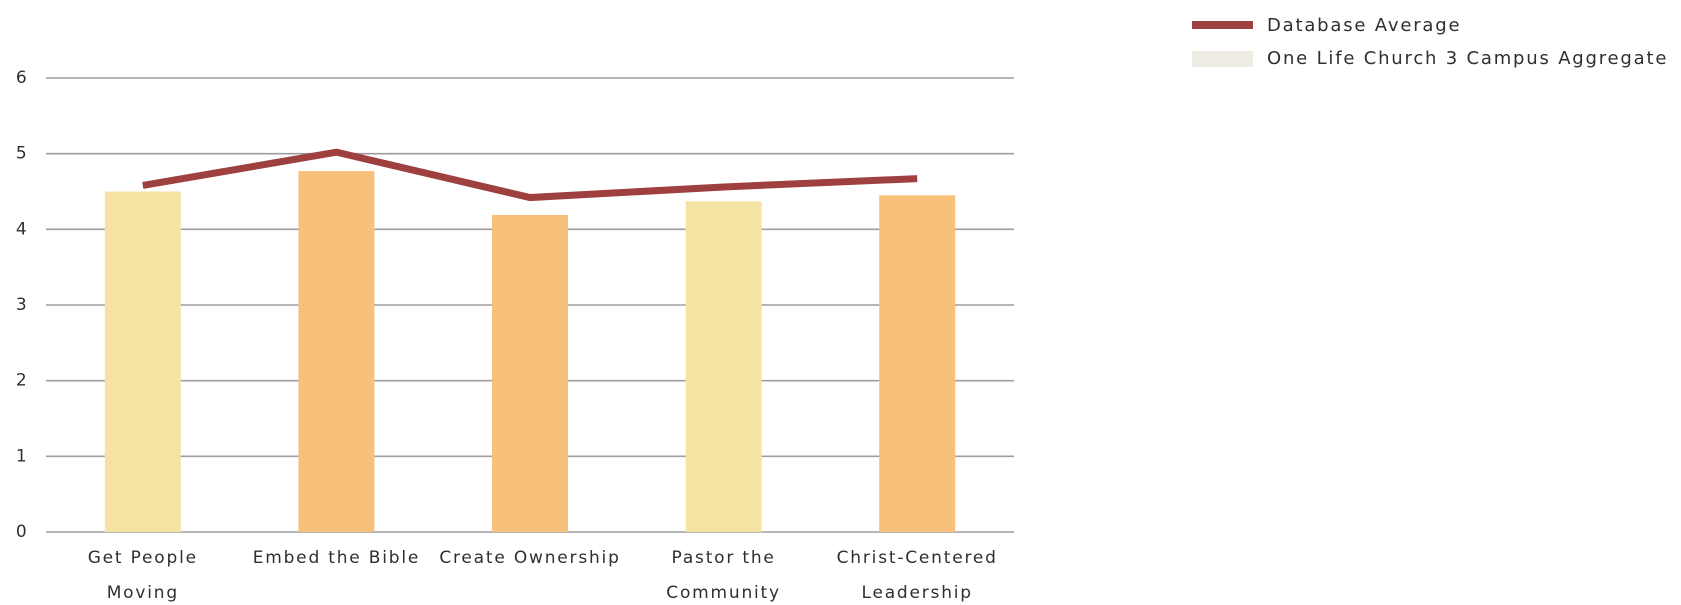 This screenshot has height=605, width=1681. Describe the element at coordinates (1222, 59) in the screenshot. I see `legend-swatch-bar` at that location.